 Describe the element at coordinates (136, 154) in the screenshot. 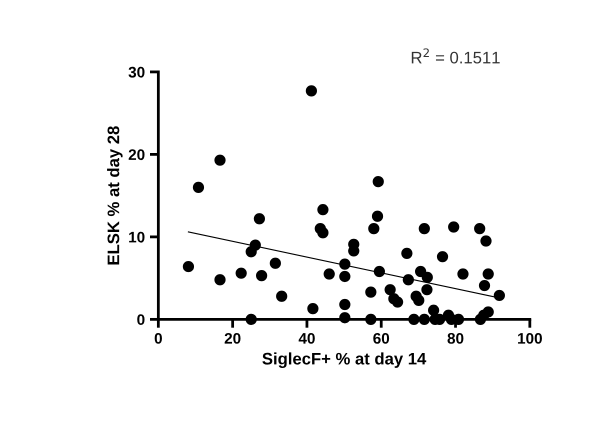

I see `y-tick-label: 20` at that location.